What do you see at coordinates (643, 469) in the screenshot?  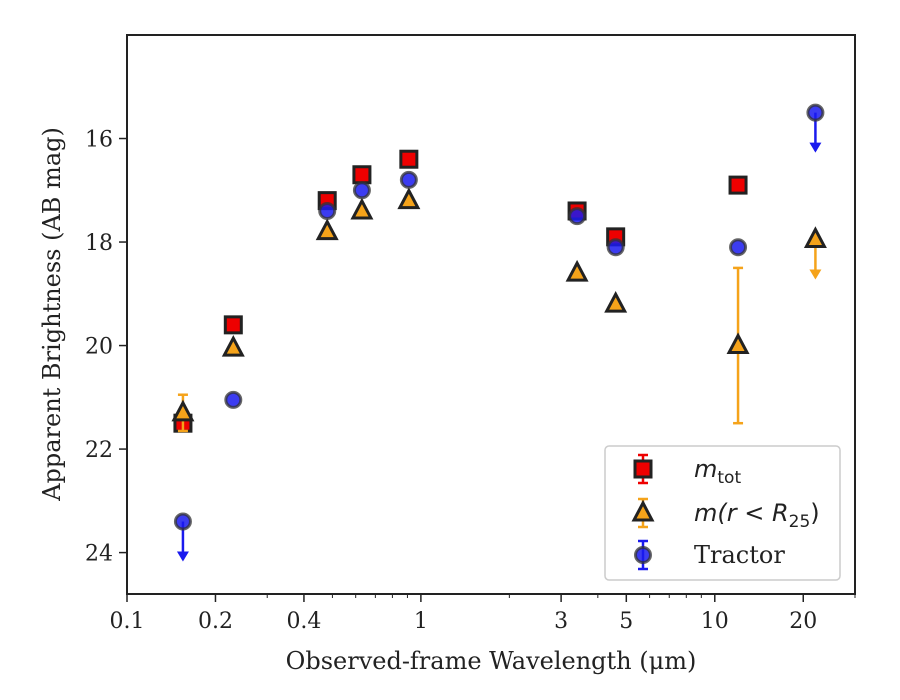 I see `legend-square-marker` at bounding box center [643, 469].